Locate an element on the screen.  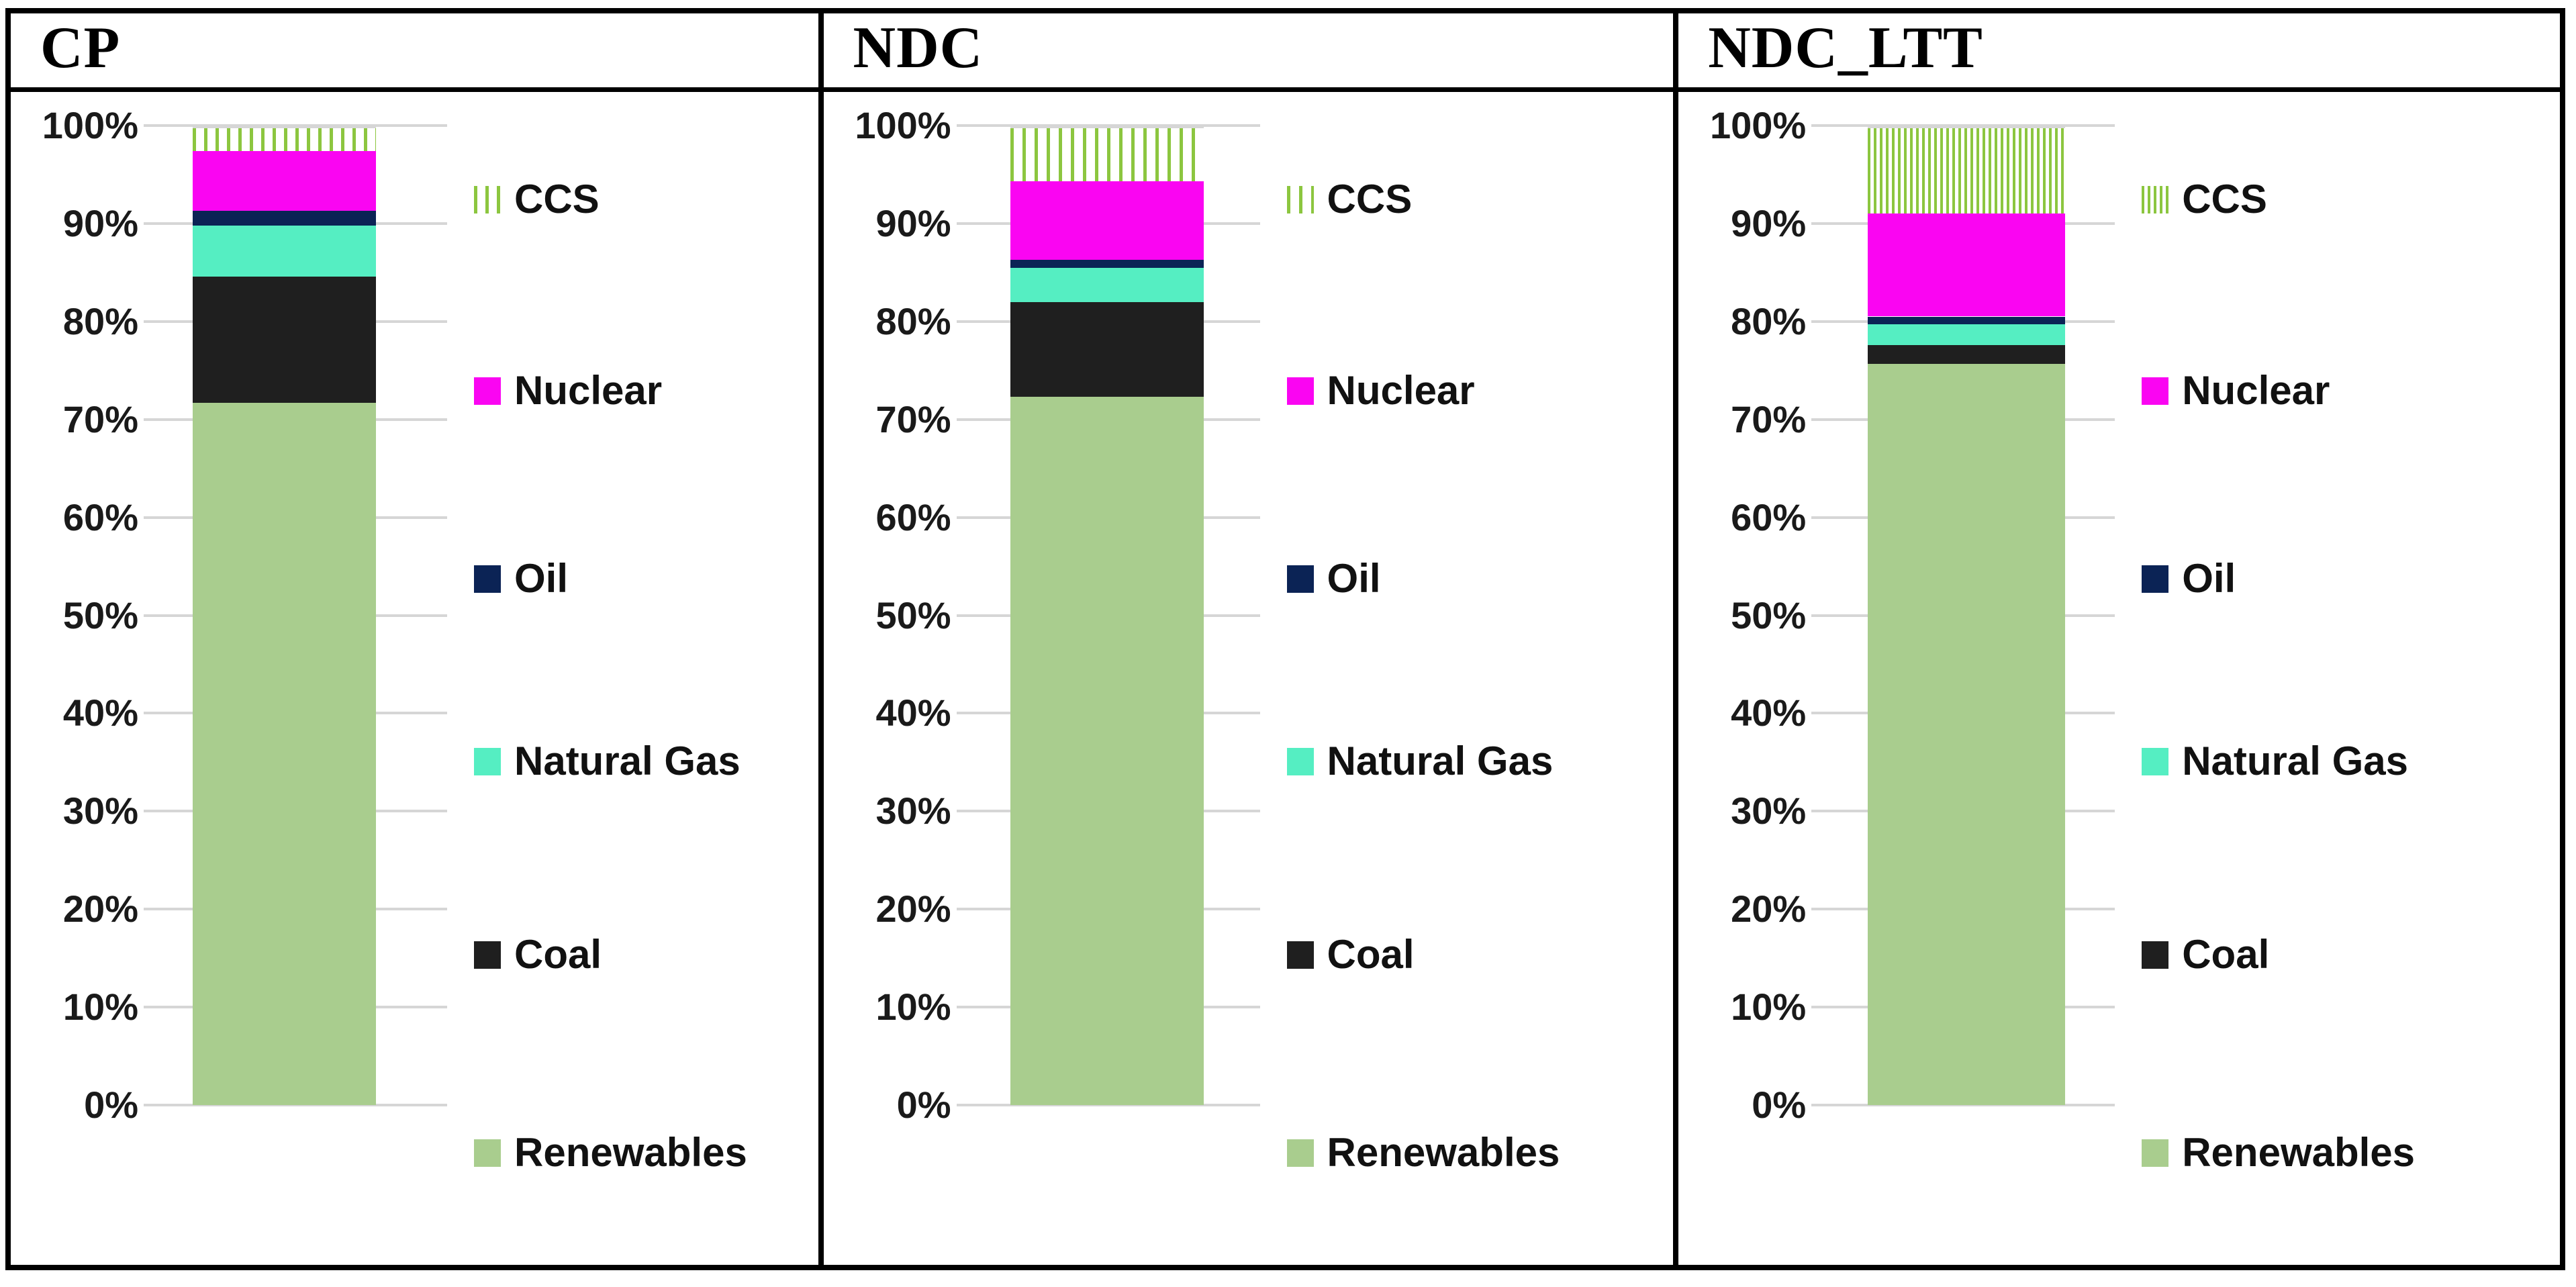
panel-title-ndc-ltt: NDC_LTT is located at coordinates (2119, 53).